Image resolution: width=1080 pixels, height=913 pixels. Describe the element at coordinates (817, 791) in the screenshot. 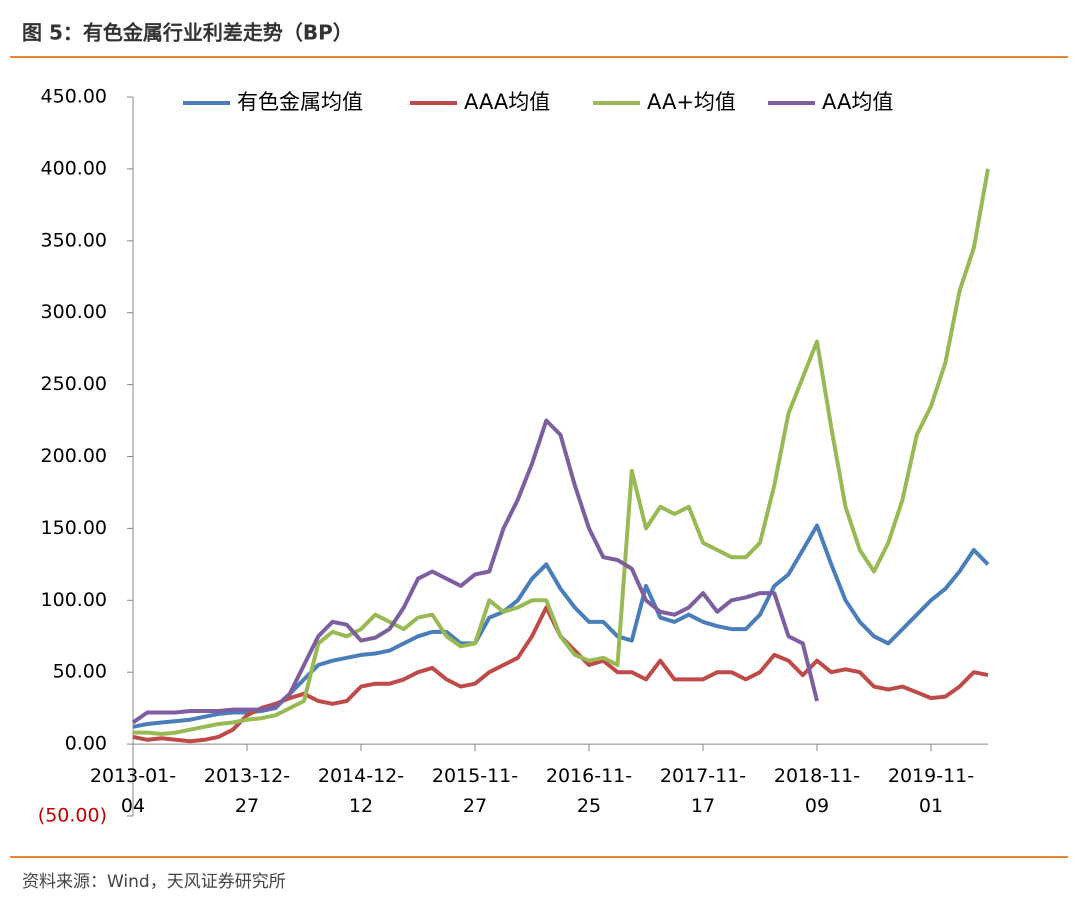

I see `x-tick-label: 2018-11- 09` at that location.